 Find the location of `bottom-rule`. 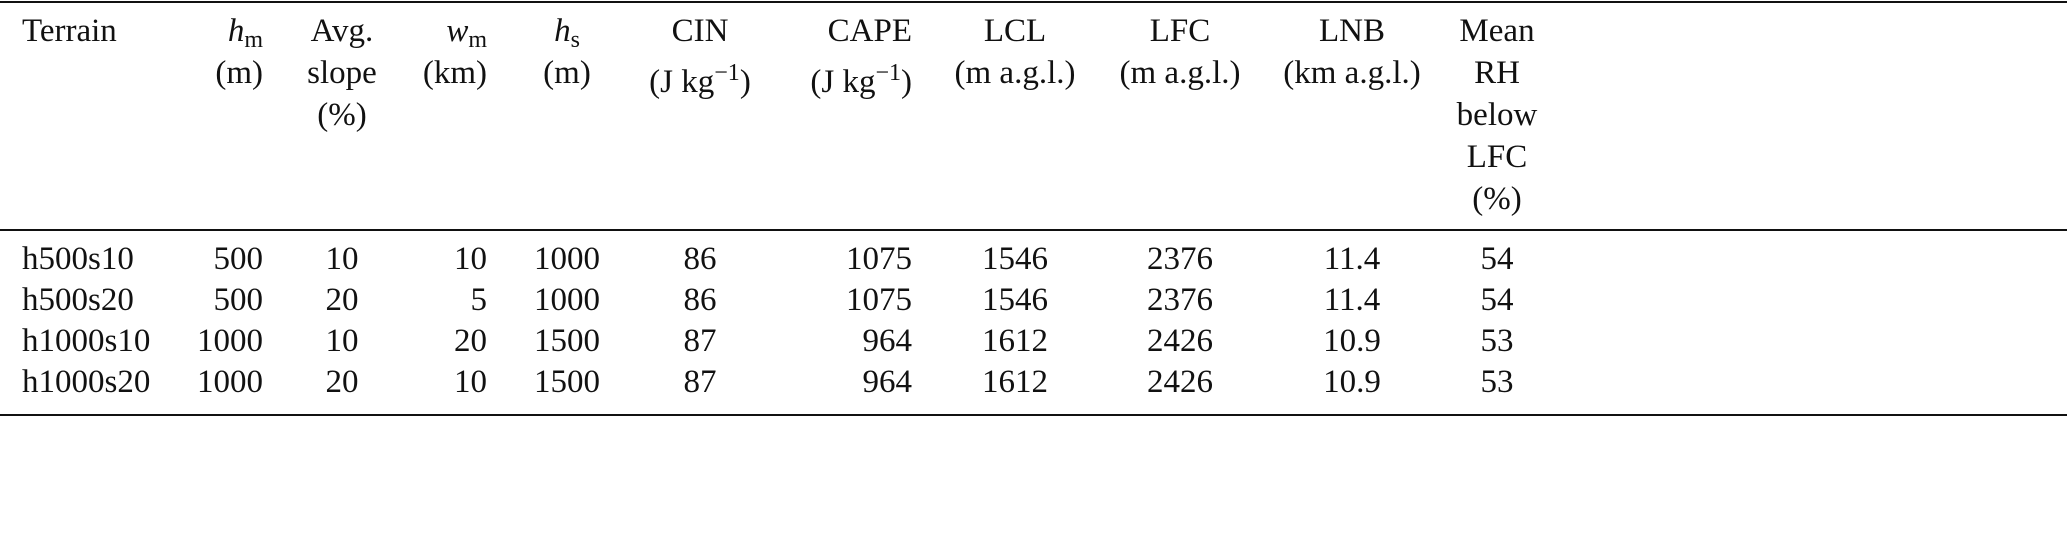

bottom-rule is located at coordinates (1033, 415).